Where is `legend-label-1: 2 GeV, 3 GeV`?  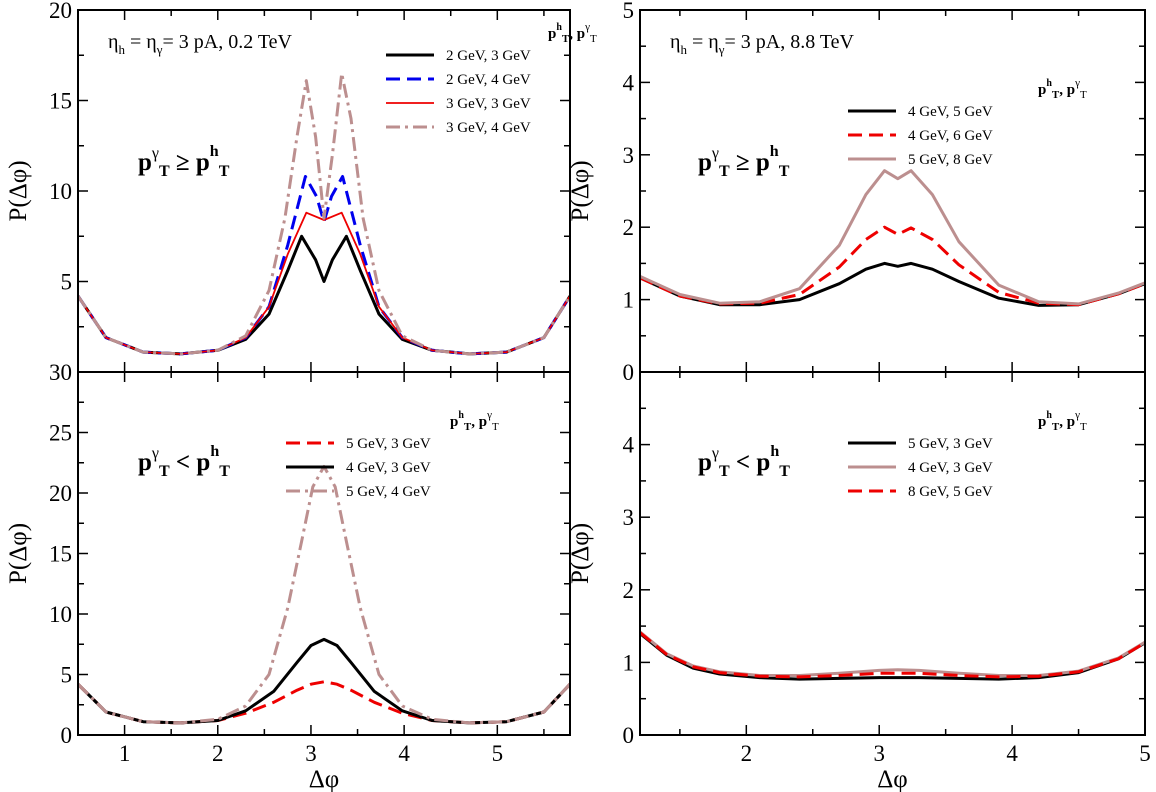
legend-label-1: 2 GeV, 3 GeV is located at coordinates (488, 56).